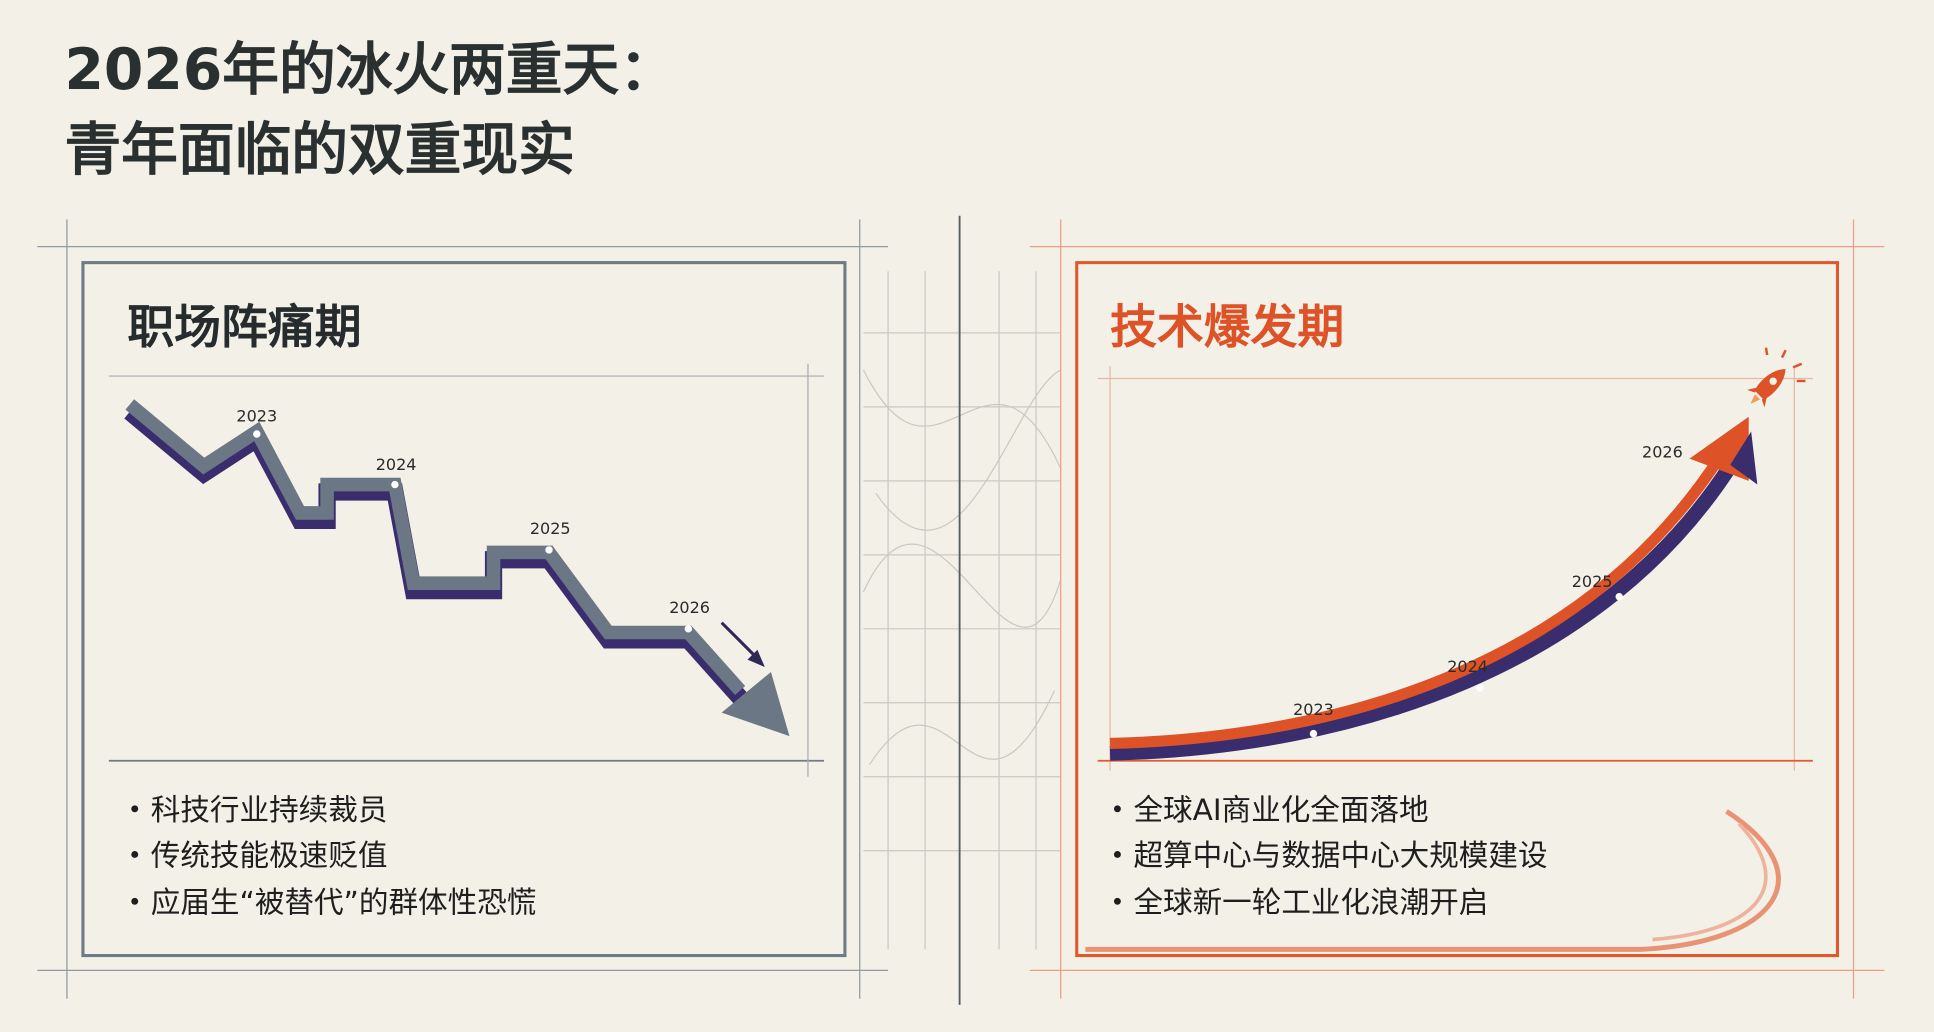 Image resolution: width=1934 pixels, height=1032 pixels. Describe the element at coordinates (1766, 388) in the screenshot. I see `rocket-icon` at that location.